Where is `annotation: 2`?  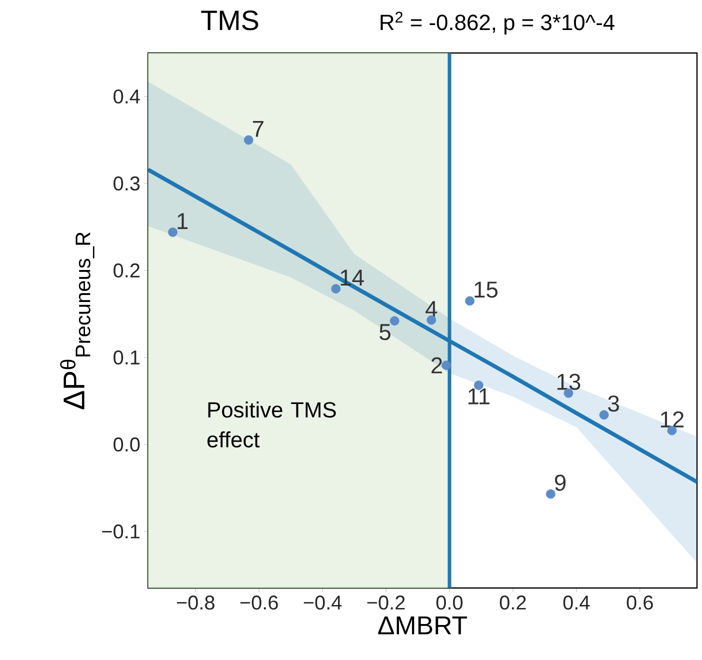 annotation: 2 is located at coordinates (437, 365).